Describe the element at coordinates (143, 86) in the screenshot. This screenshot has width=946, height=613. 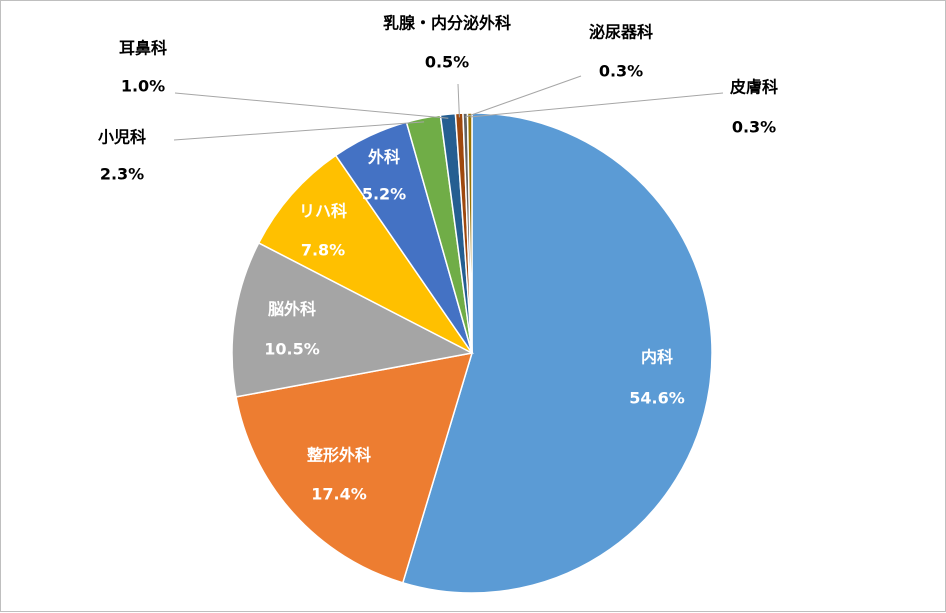
I see `slice-value-6: 1.0%` at that location.